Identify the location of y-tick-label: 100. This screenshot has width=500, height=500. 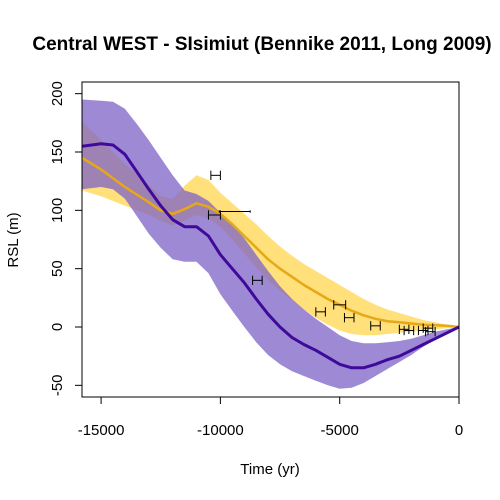
(57, 210).